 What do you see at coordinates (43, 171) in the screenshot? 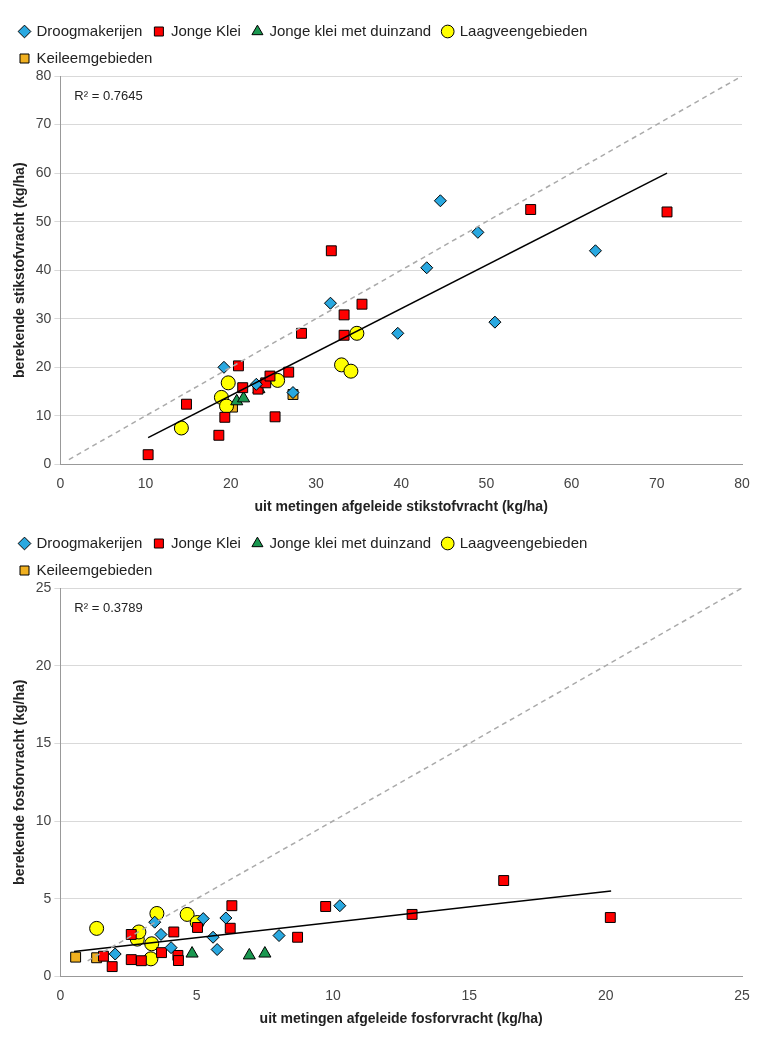
I see `y-tick-label: 60` at bounding box center [43, 171].